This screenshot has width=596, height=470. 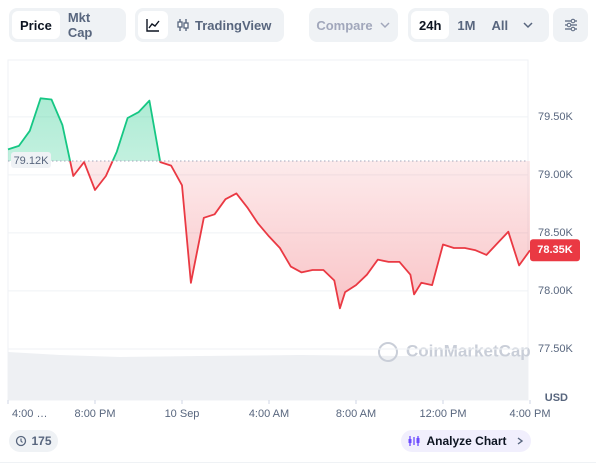 I want to click on analyze-label: Analyze Chart, so click(x=466, y=441).